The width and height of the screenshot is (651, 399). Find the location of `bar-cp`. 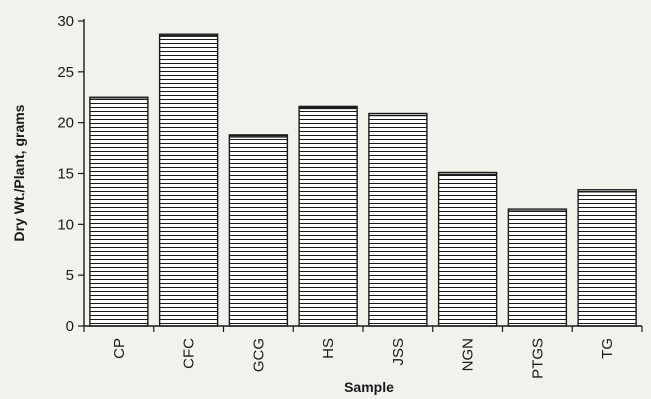

bar-cp is located at coordinates (119, 211).